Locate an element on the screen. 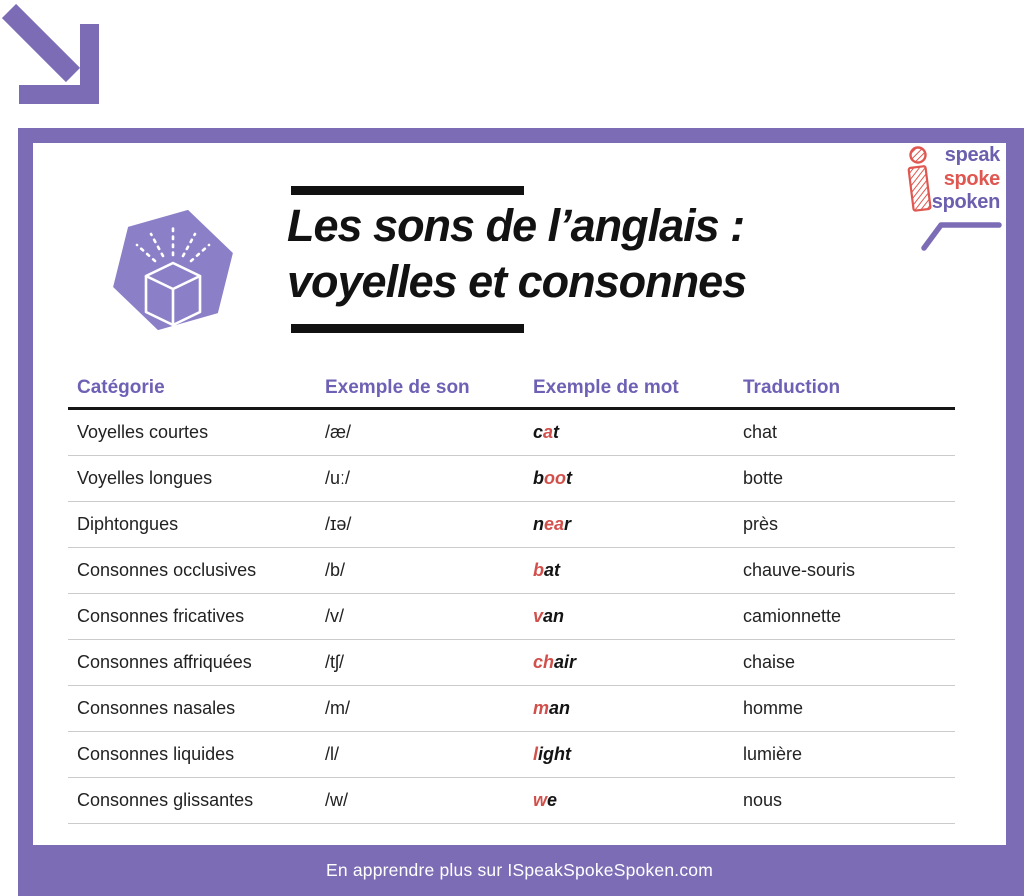  table-row: Consonnes nasales /m/ man homme is located at coordinates (511, 709).